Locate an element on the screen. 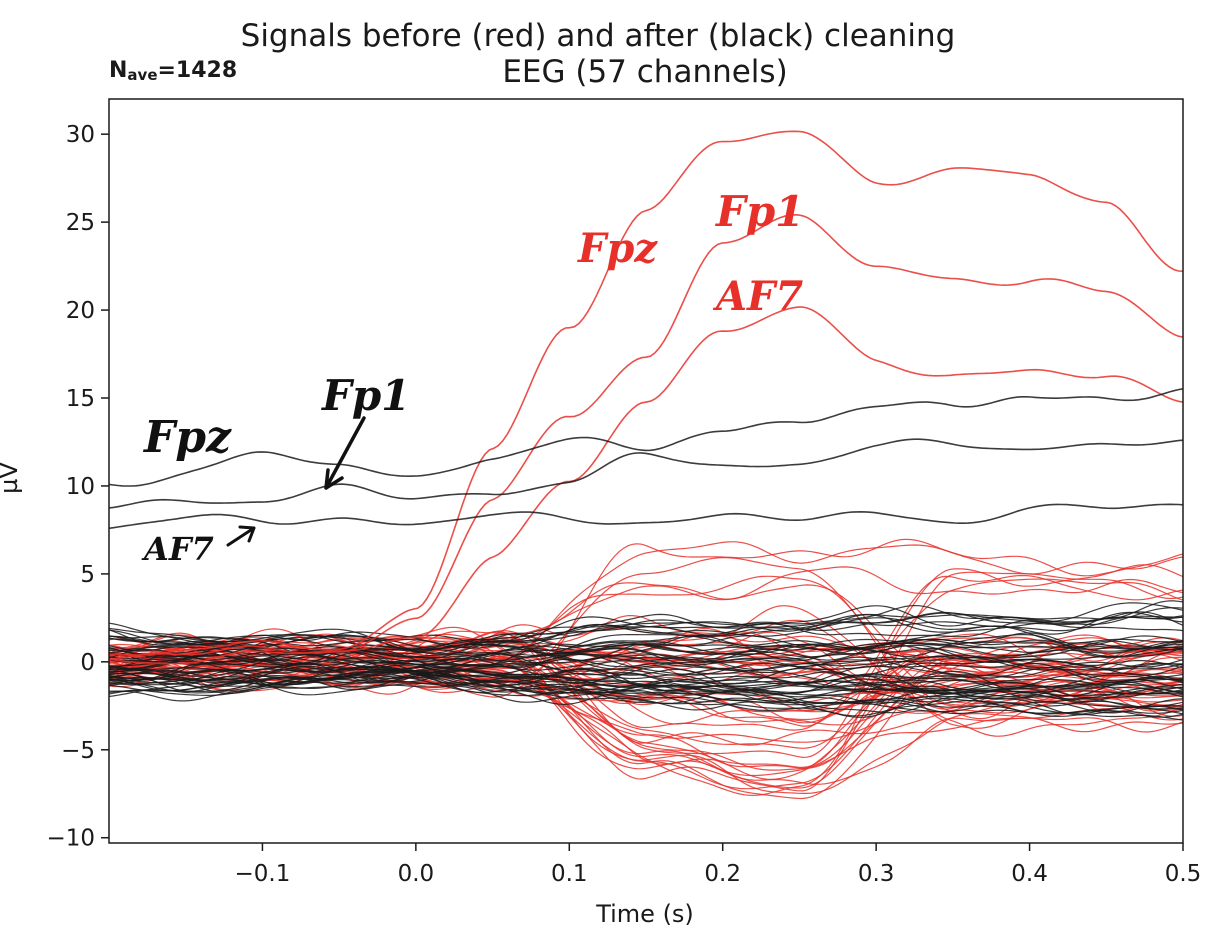 This screenshot has height=946, width=1228. y-tick-label: 0 is located at coordinates (87, 663).